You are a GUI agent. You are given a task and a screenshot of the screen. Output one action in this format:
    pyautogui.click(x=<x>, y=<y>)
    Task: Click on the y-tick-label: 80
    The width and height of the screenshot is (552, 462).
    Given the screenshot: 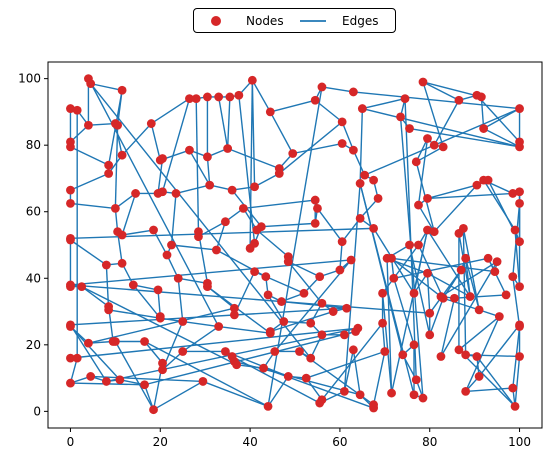 What is the action you would take?
    pyautogui.click(x=33, y=145)
    